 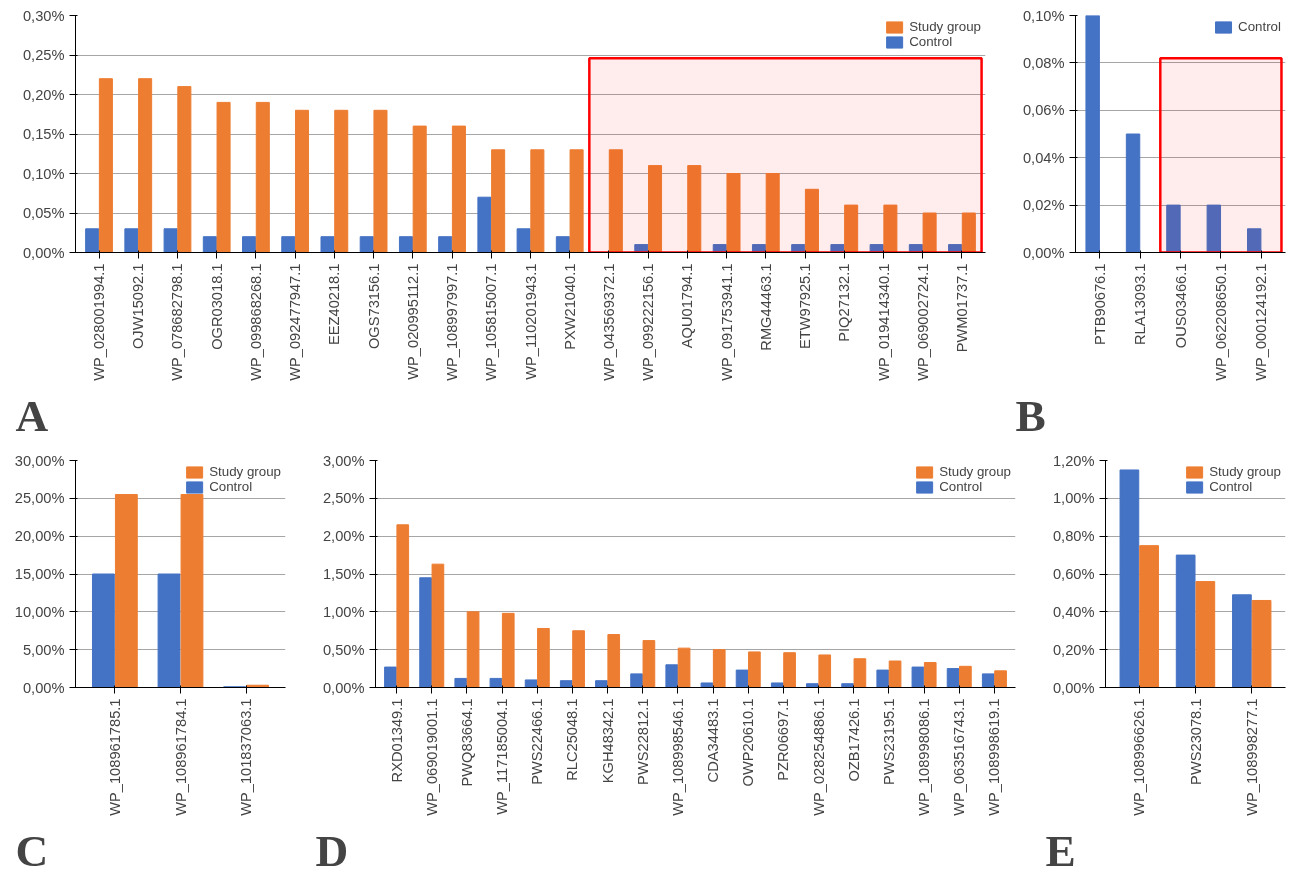 I want to click on x-tick-label: WP_091753941.1, so click(x=726, y=322).